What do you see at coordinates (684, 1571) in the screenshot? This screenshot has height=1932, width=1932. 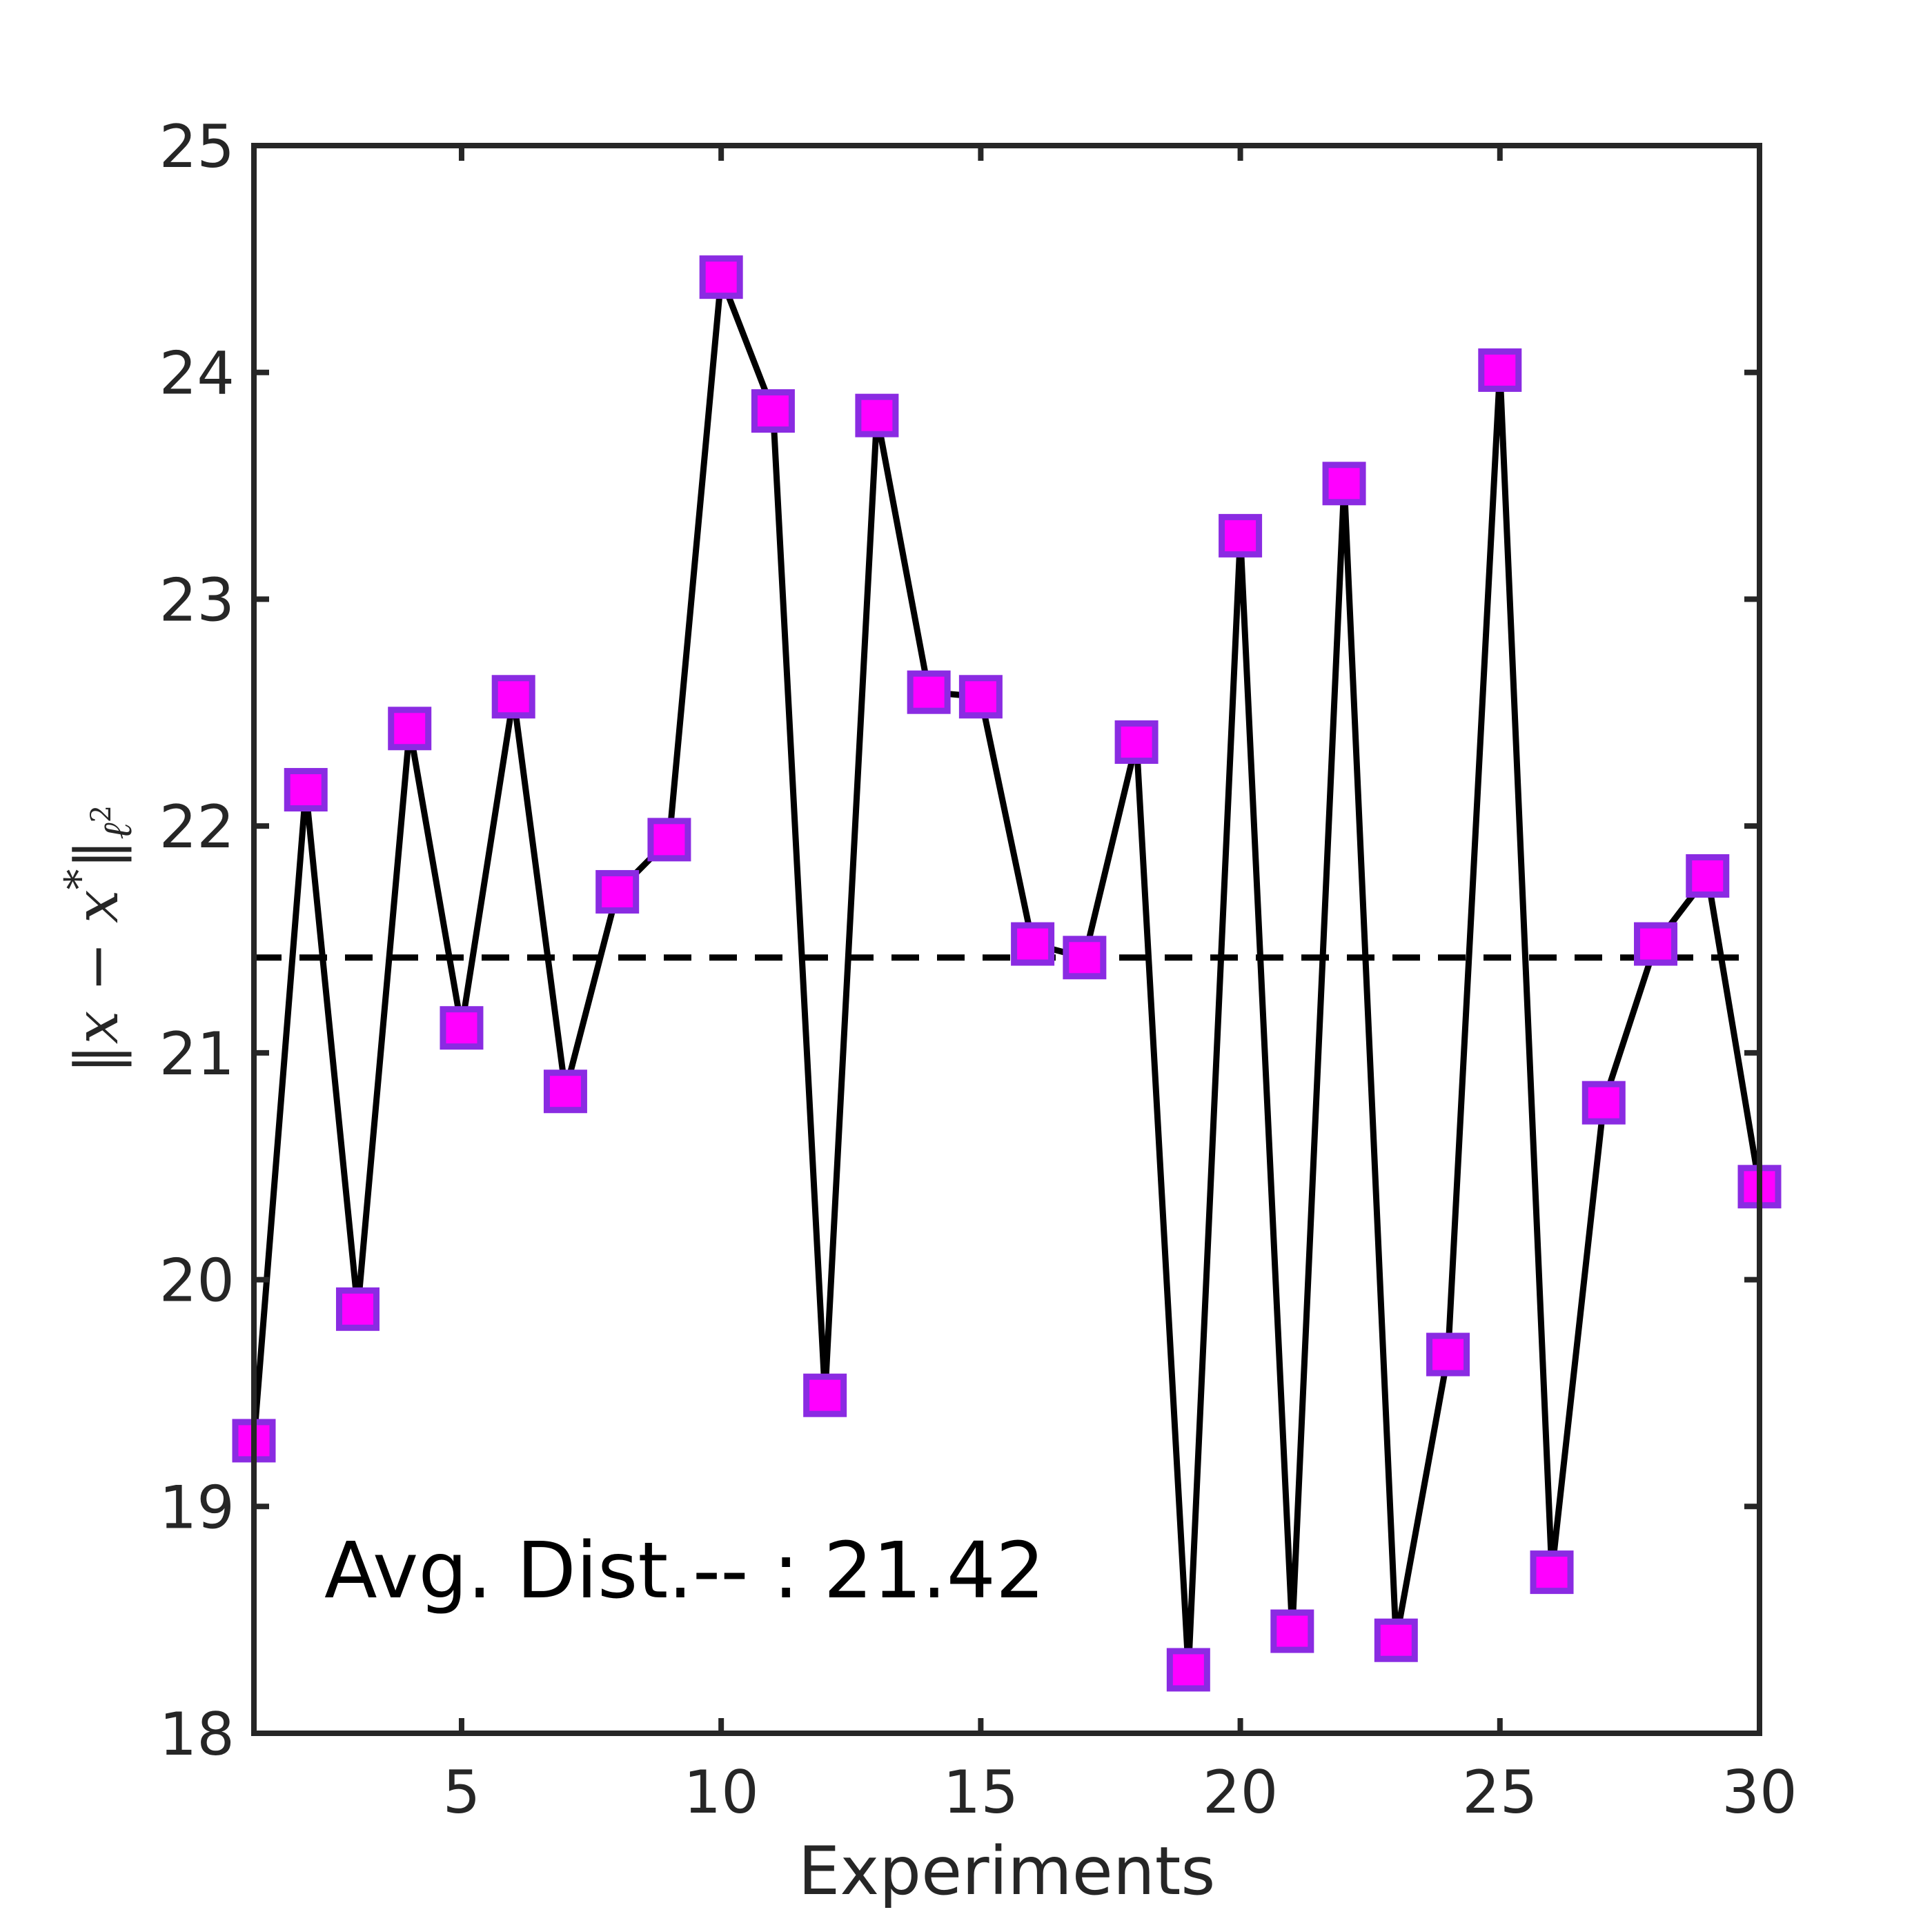 I see `average-distance-annotation: Avg. Dist.-- : 21.42` at bounding box center [684, 1571].